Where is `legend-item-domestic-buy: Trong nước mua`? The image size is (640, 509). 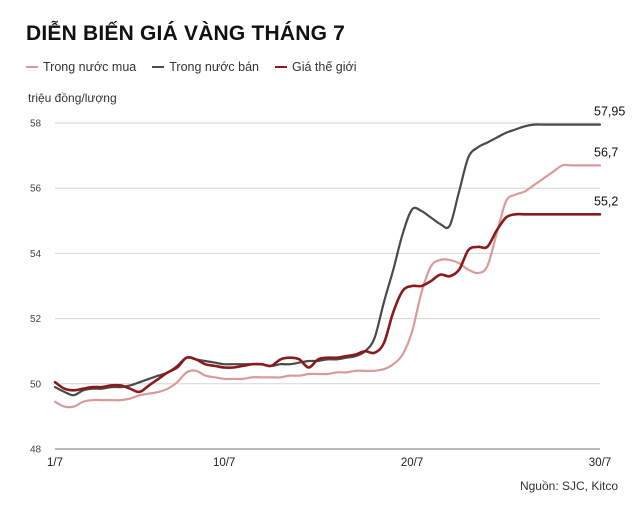
legend-item-domestic-buy: Trong nước mua is located at coordinates (81, 67).